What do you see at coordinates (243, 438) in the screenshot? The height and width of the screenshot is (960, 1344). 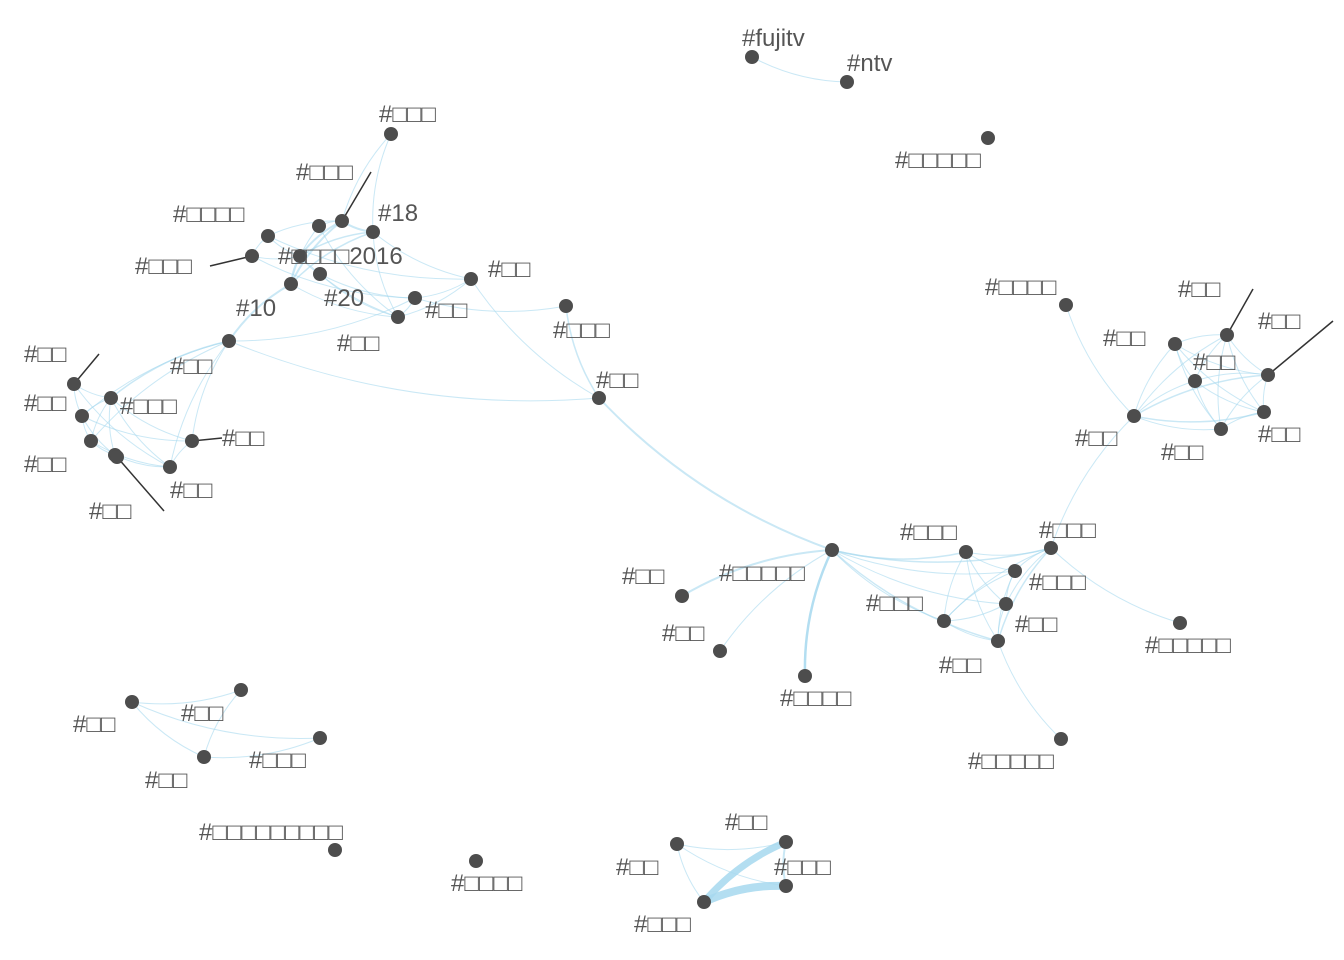 I see `node-label-n_c2e: #□□` at bounding box center [243, 438].